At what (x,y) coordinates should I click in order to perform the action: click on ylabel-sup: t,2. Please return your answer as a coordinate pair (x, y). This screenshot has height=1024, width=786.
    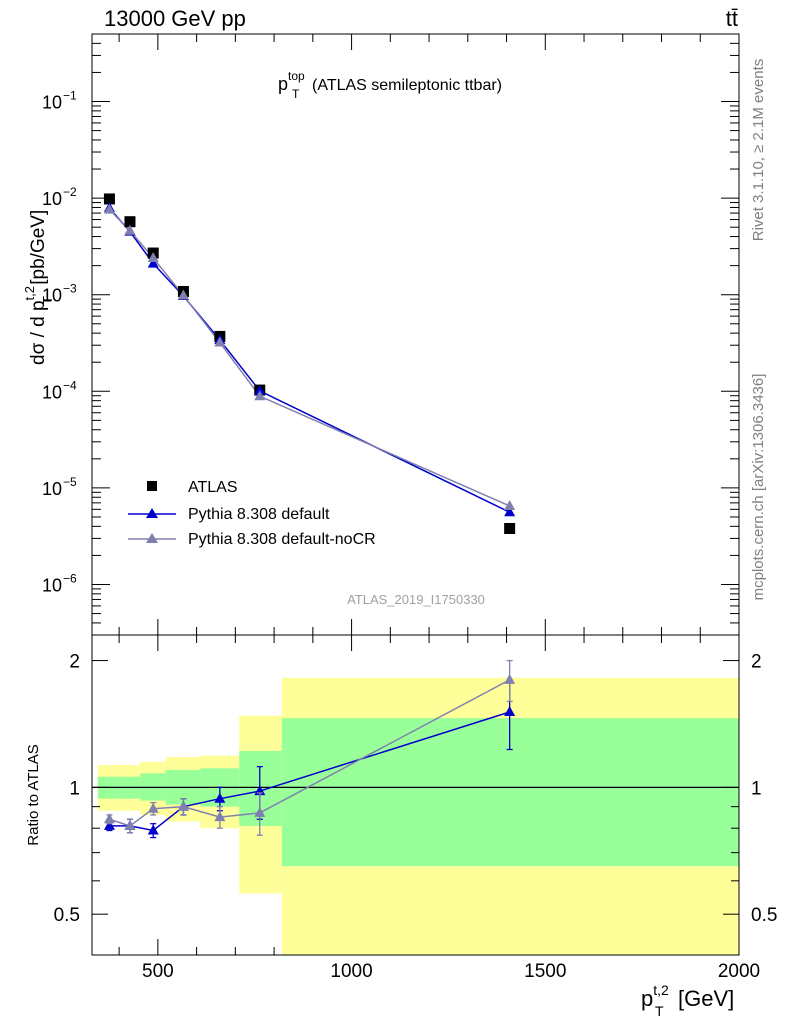
    Looking at the image, I should click on (29, 293).